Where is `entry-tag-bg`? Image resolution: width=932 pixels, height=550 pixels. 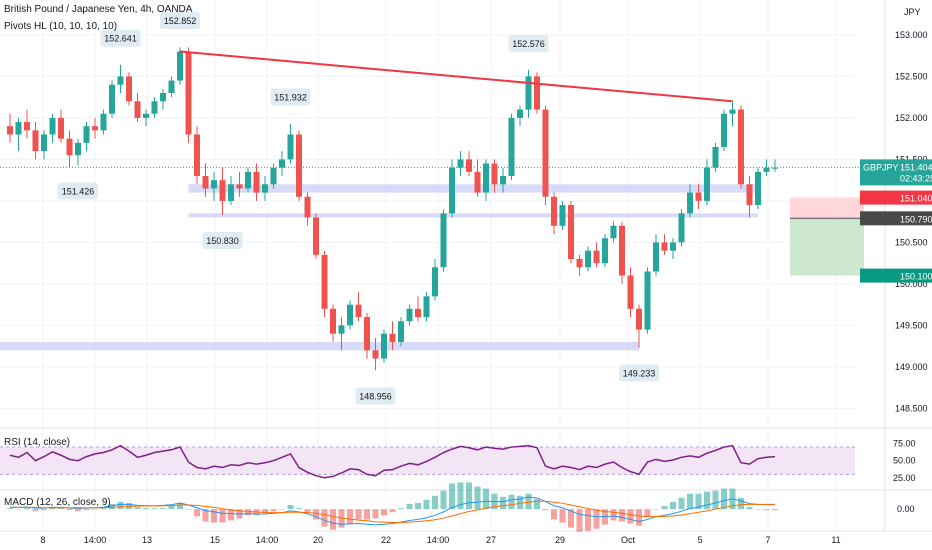
entry-tag-bg is located at coordinates (896, 218).